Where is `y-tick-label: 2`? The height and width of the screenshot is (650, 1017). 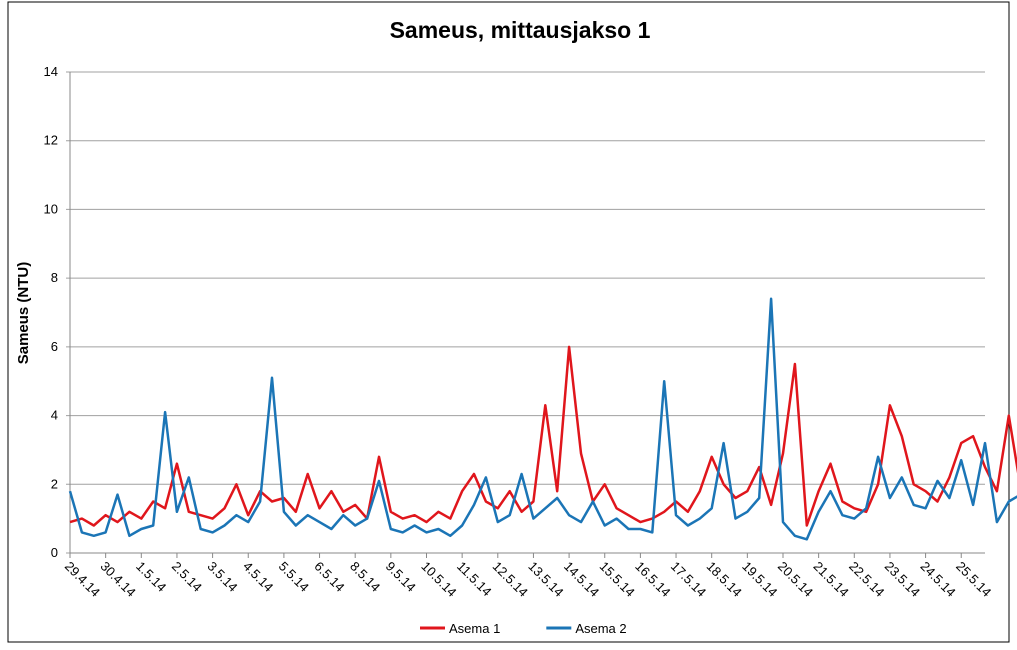 y-tick-label: 2 is located at coordinates (54, 483).